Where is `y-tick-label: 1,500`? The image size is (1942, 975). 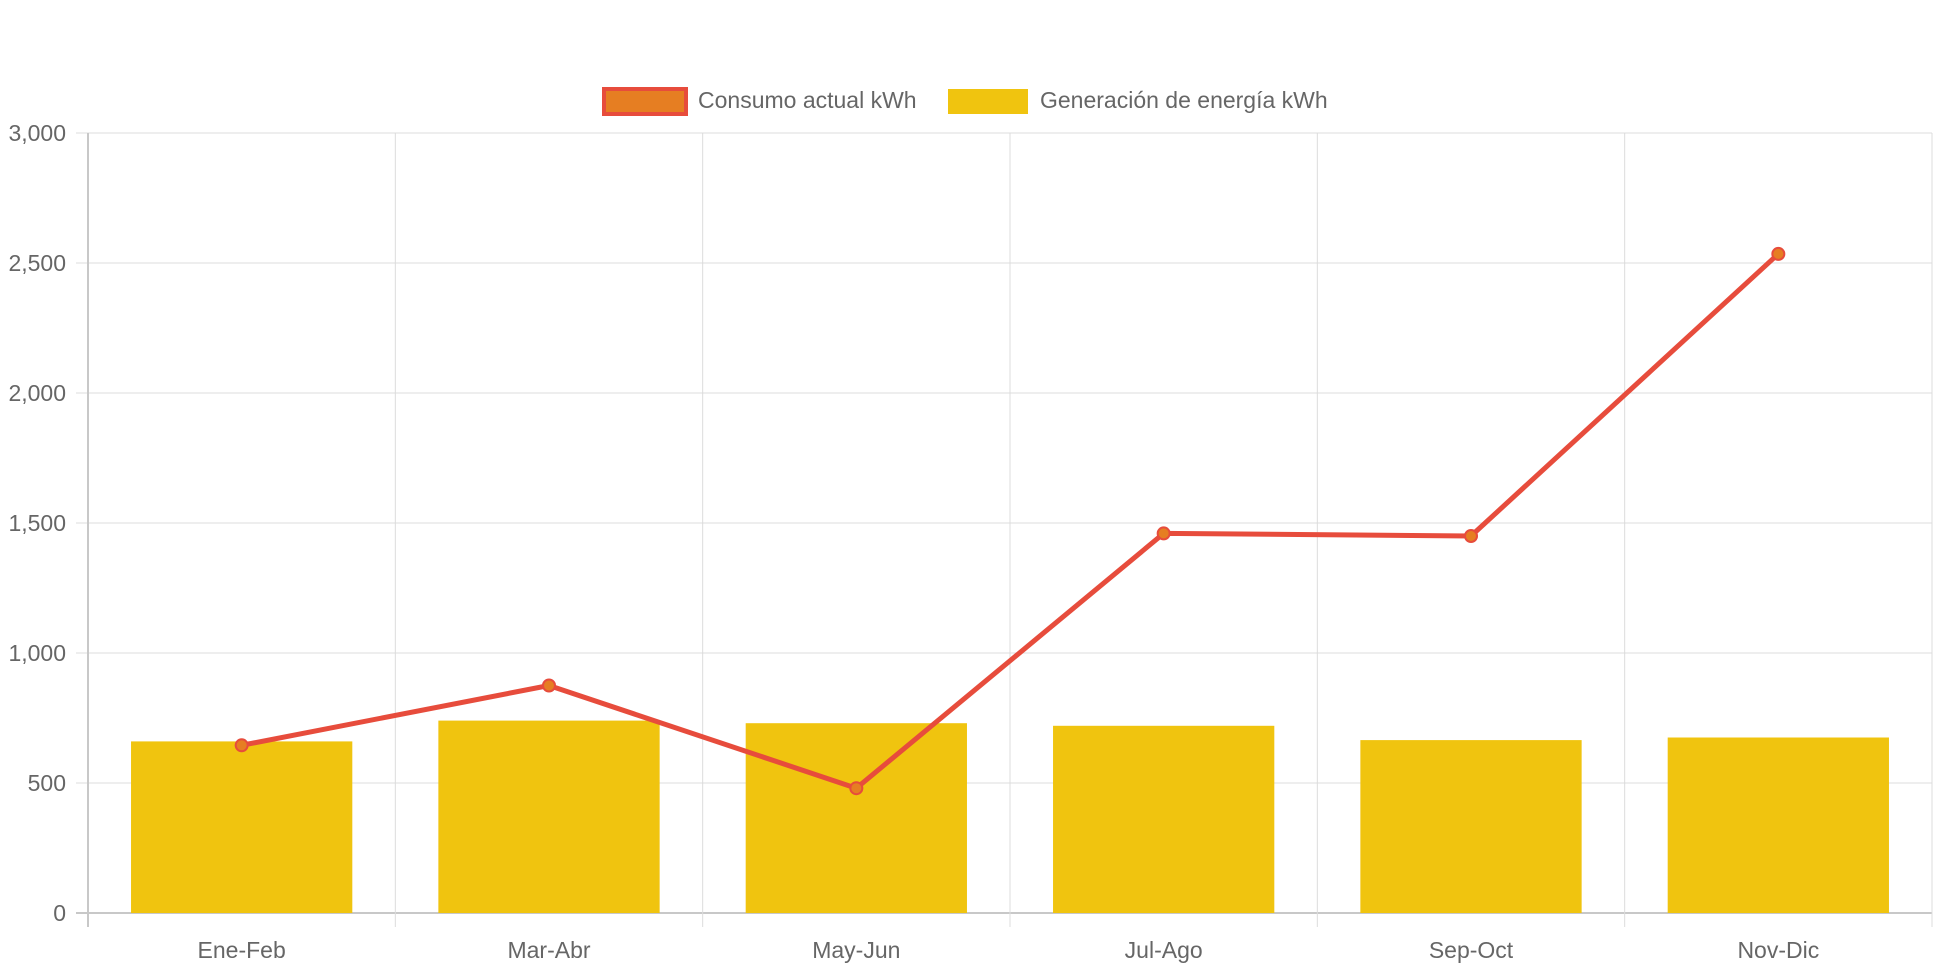
y-tick-label: 1,500 is located at coordinates (37, 523).